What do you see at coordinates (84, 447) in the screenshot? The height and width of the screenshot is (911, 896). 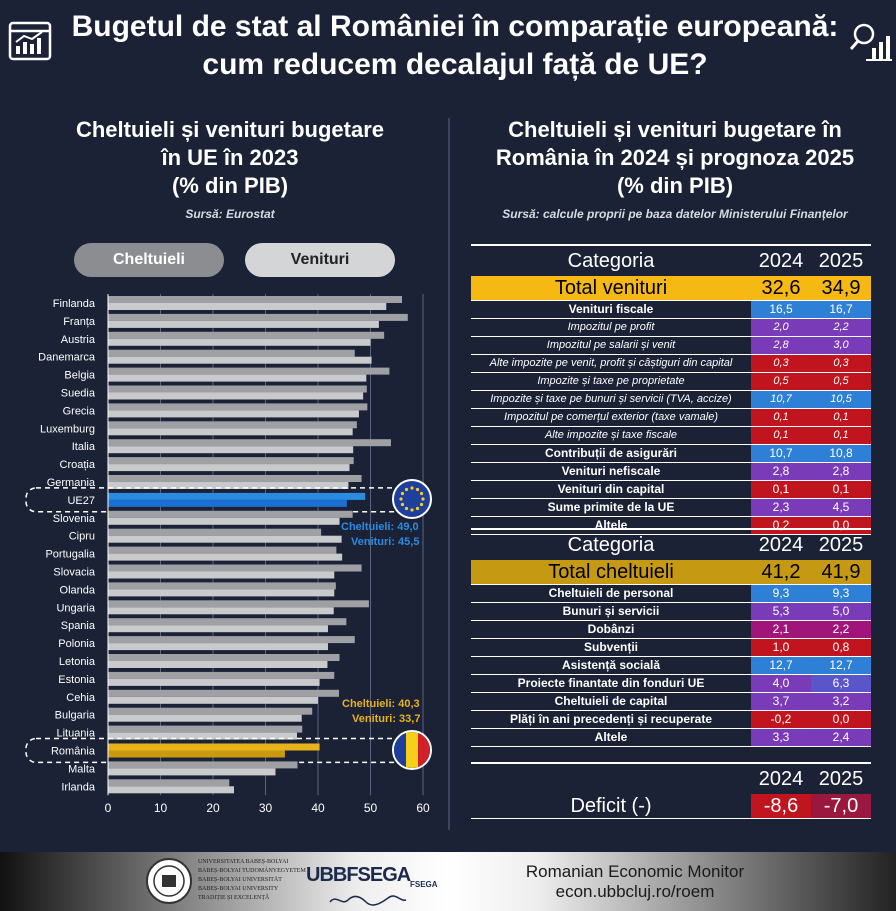 I see `category-label: Italia` at bounding box center [84, 447].